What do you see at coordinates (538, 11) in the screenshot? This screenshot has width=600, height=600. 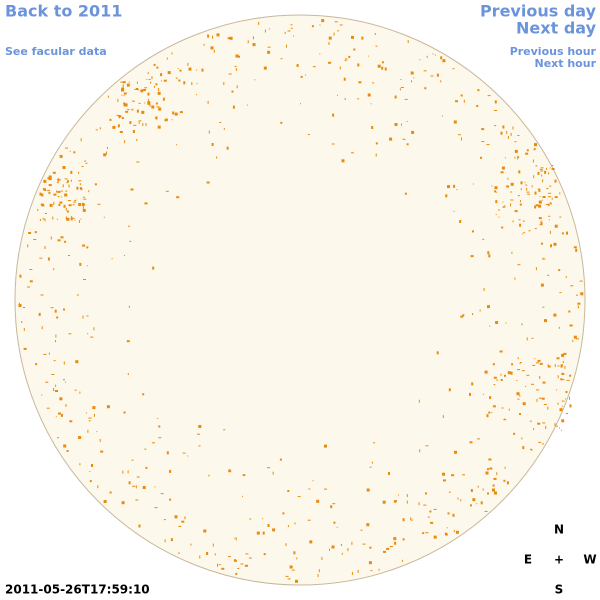 I see `previous-day-link: Previous day` at bounding box center [538, 11].